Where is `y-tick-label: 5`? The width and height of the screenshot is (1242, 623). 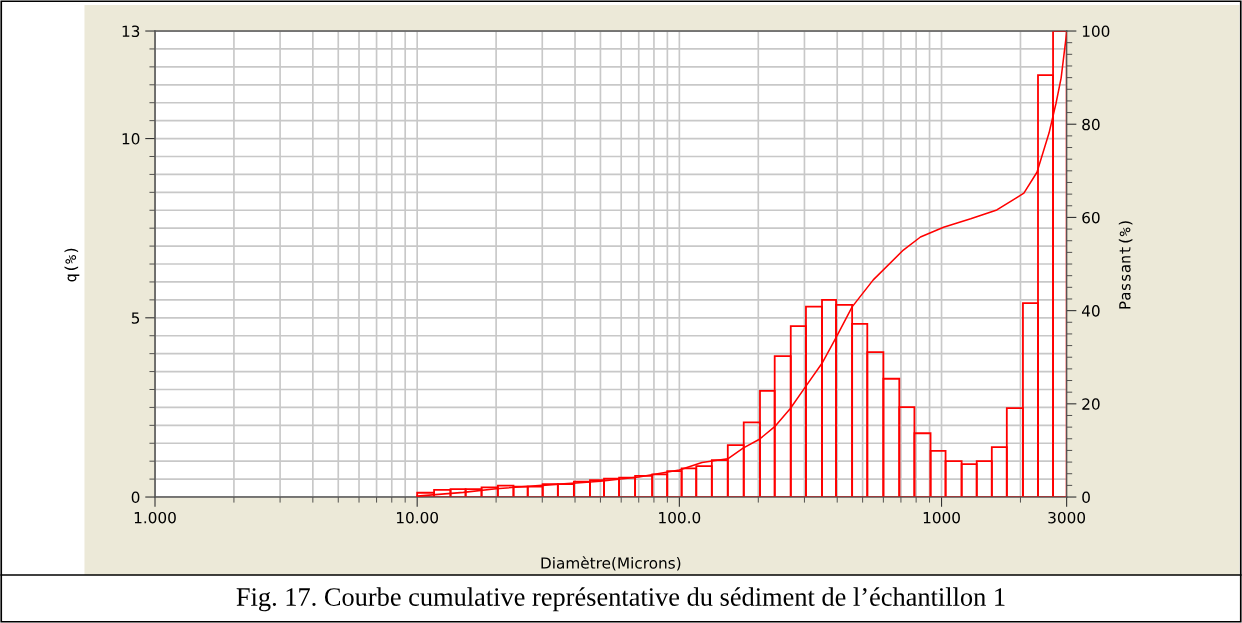 y-tick-label: 5 is located at coordinates (135, 318).